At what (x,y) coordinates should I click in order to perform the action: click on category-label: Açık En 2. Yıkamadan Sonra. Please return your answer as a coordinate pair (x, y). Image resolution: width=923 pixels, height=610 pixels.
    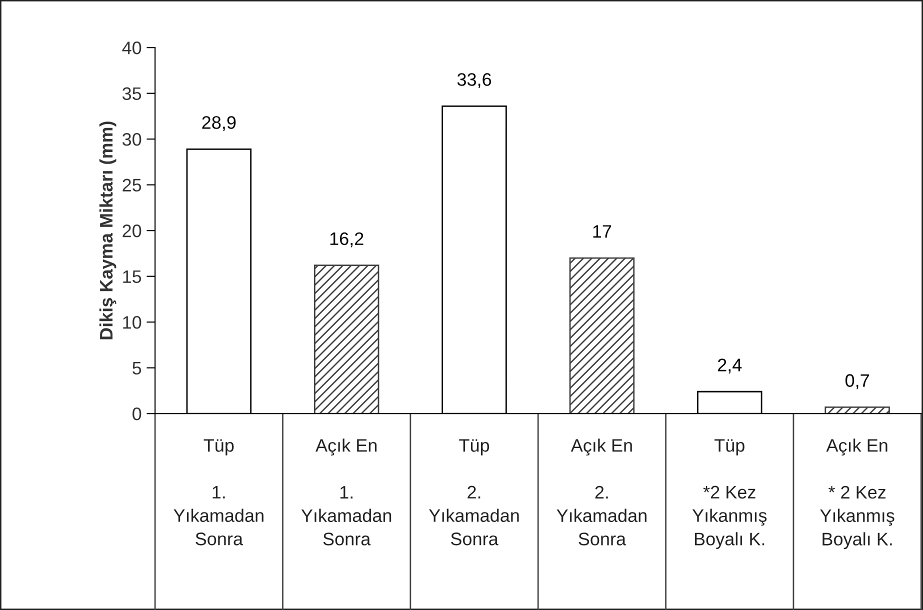
    Looking at the image, I should click on (601, 492).